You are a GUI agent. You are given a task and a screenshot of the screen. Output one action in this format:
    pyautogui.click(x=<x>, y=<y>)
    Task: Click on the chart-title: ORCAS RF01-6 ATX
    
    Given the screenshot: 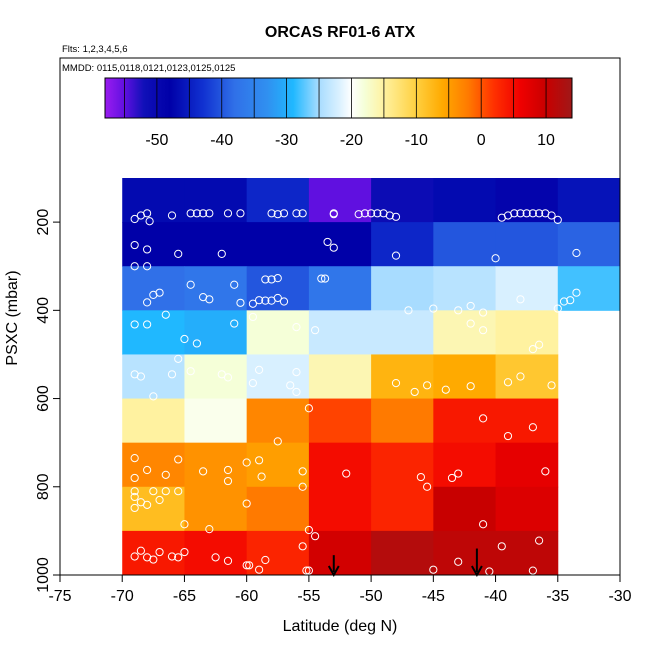 What is the action you would take?
    pyautogui.click(x=340, y=32)
    